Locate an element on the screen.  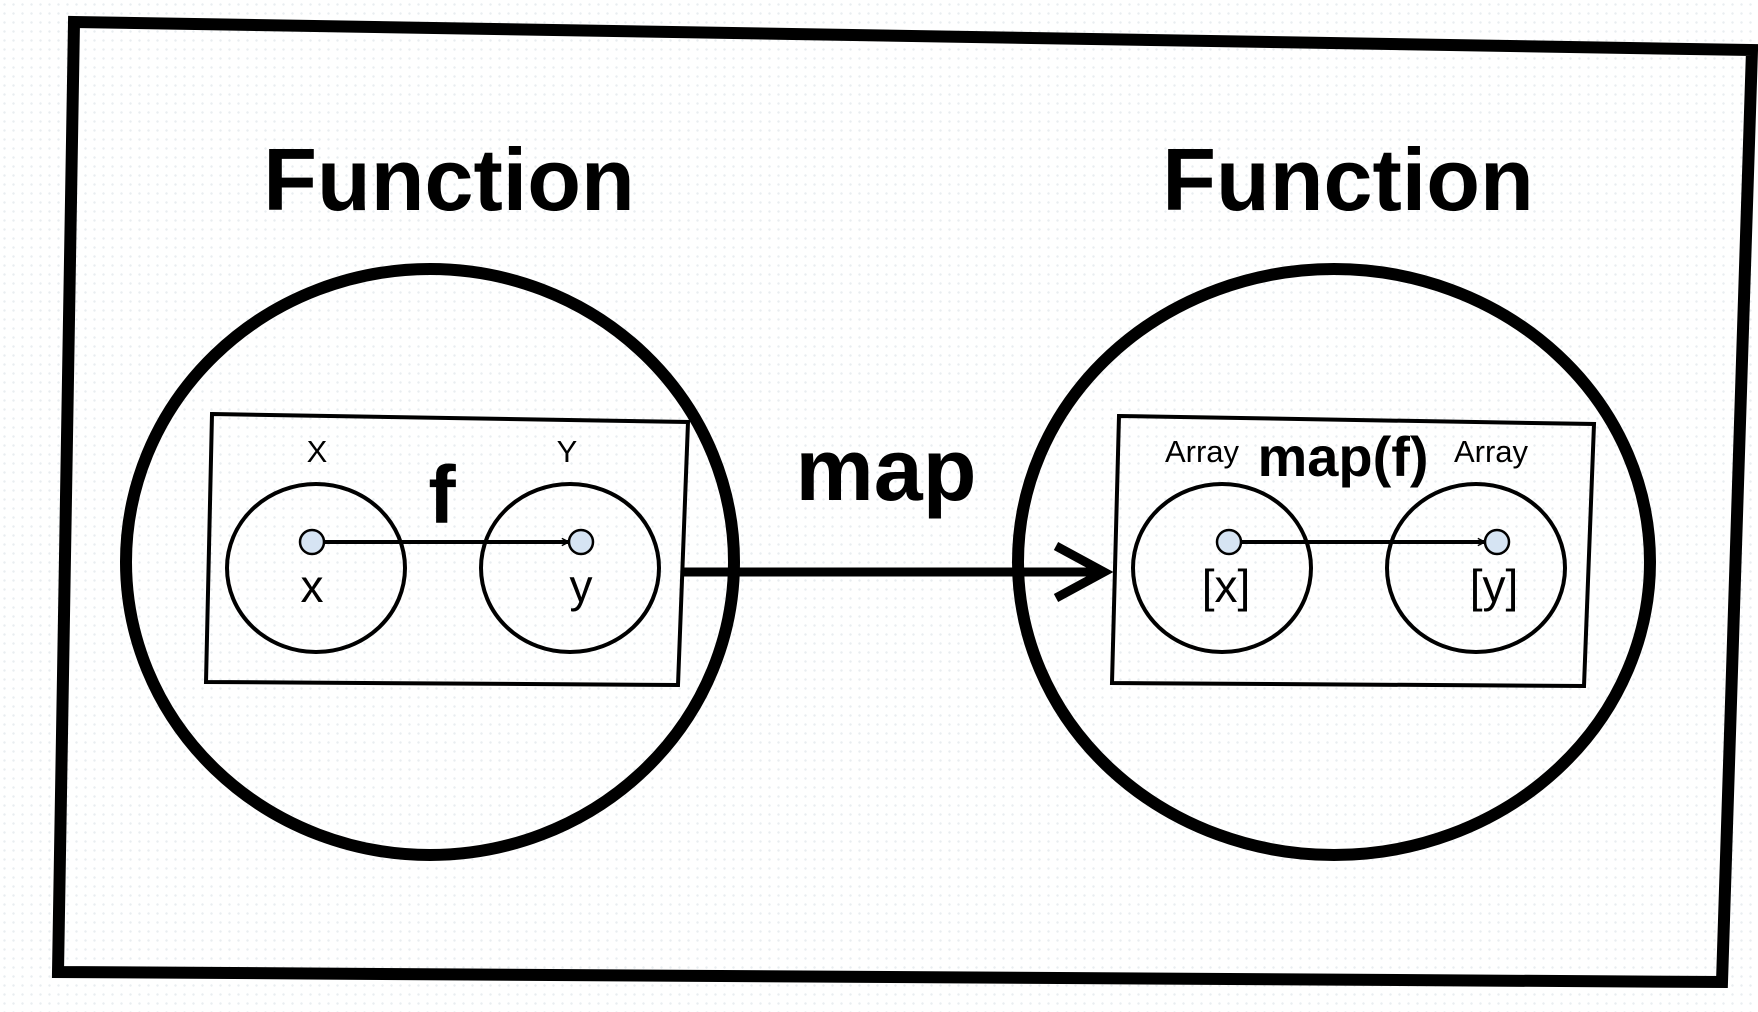
left-morphism-frame is located at coordinates (447, 549).